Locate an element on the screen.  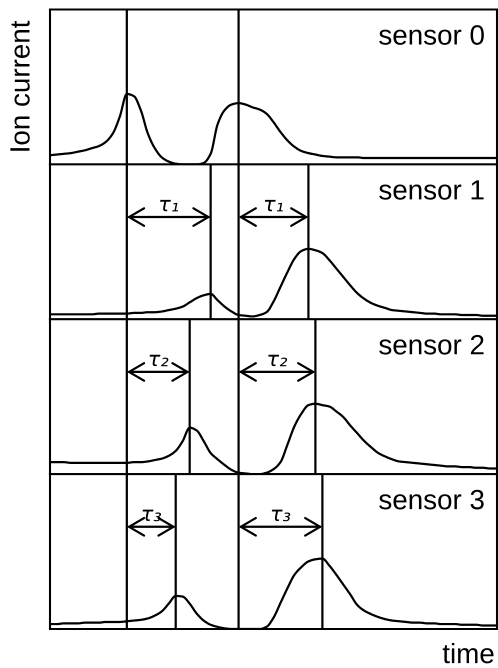
x-axis-title: time is located at coordinates (468, 653).